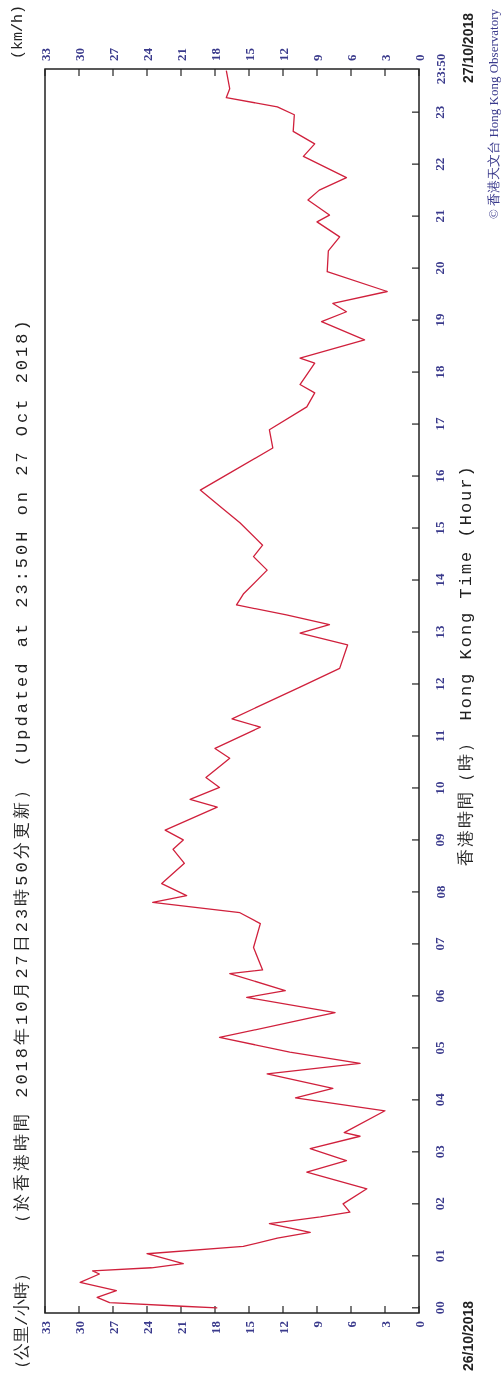 The width and height of the screenshot is (504, 1381). What do you see at coordinates (440, 632) in the screenshot?
I see `y-tick-label: 13` at bounding box center [440, 632].